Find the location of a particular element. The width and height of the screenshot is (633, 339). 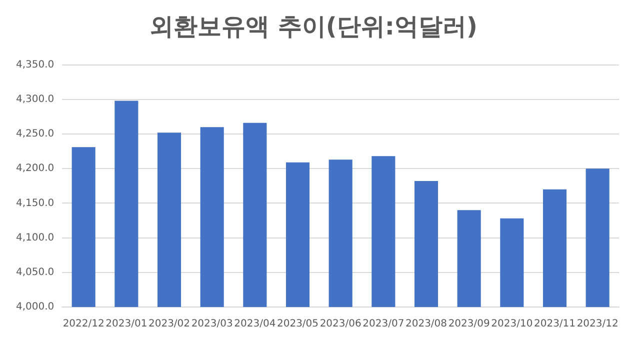

x-tick-label: 2023/11 is located at coordinates (555, 324).